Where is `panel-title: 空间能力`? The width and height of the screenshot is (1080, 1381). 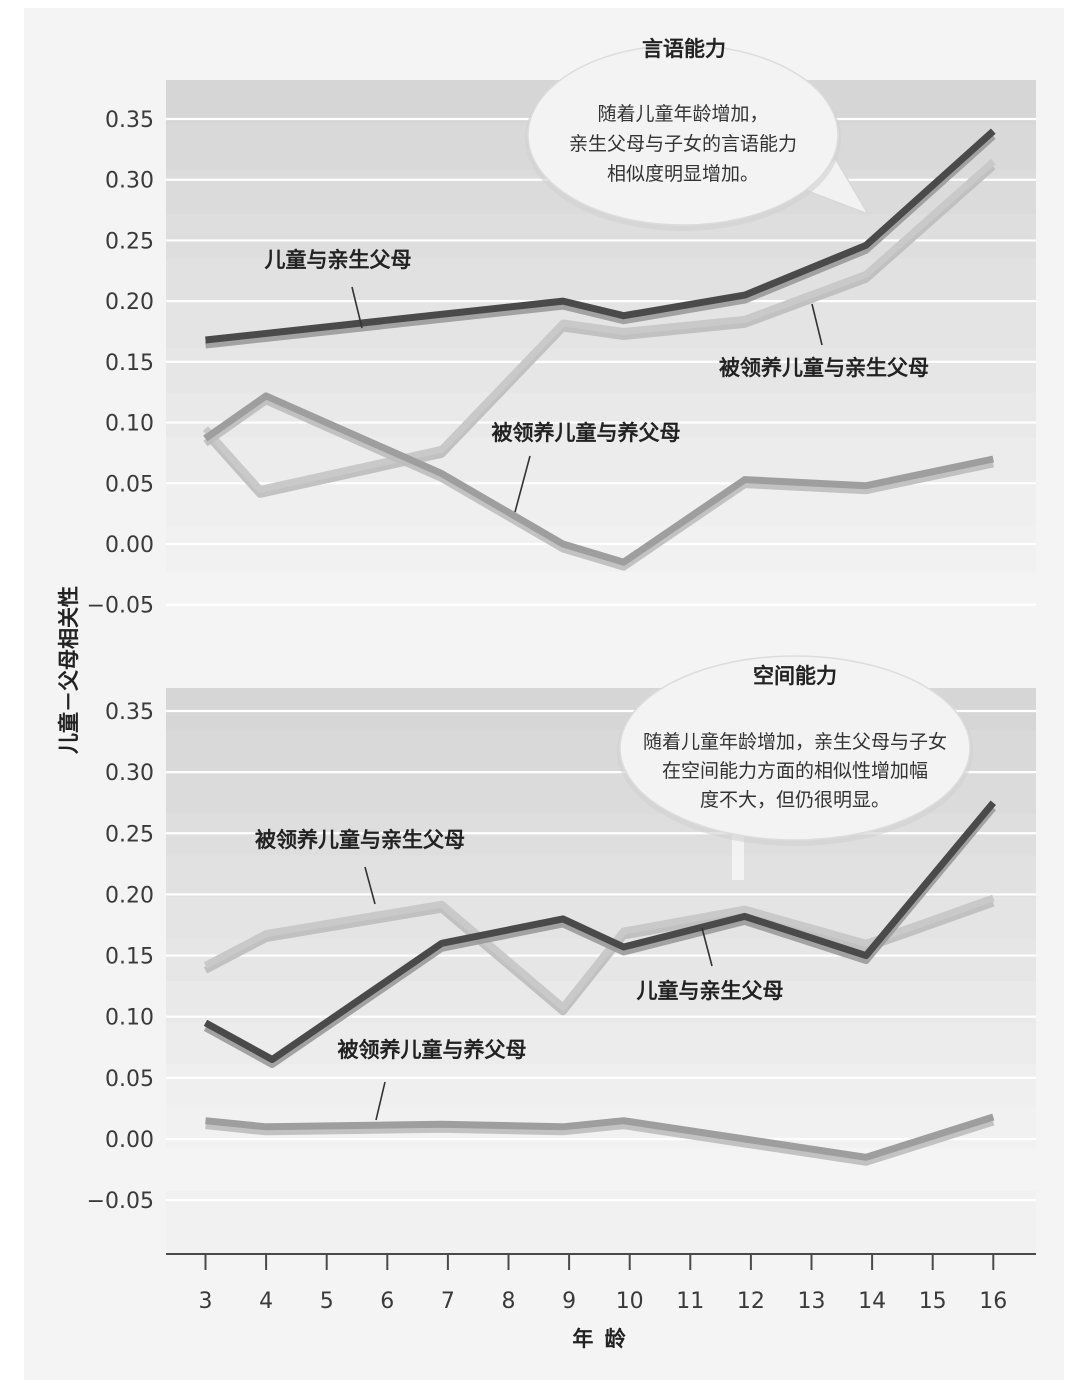
panel-title: 空间能力 is located at coordinates (795, 676).